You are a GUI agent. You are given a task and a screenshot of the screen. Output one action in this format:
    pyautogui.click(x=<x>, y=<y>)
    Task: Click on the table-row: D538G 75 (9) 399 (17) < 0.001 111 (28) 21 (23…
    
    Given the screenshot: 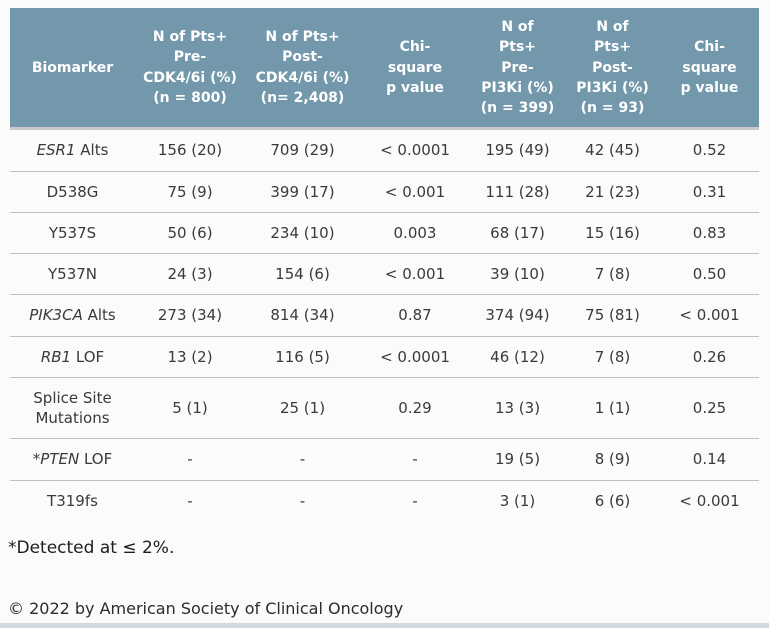 What is the action you would take?
    pyautogui.click(x=384, y=191)
    